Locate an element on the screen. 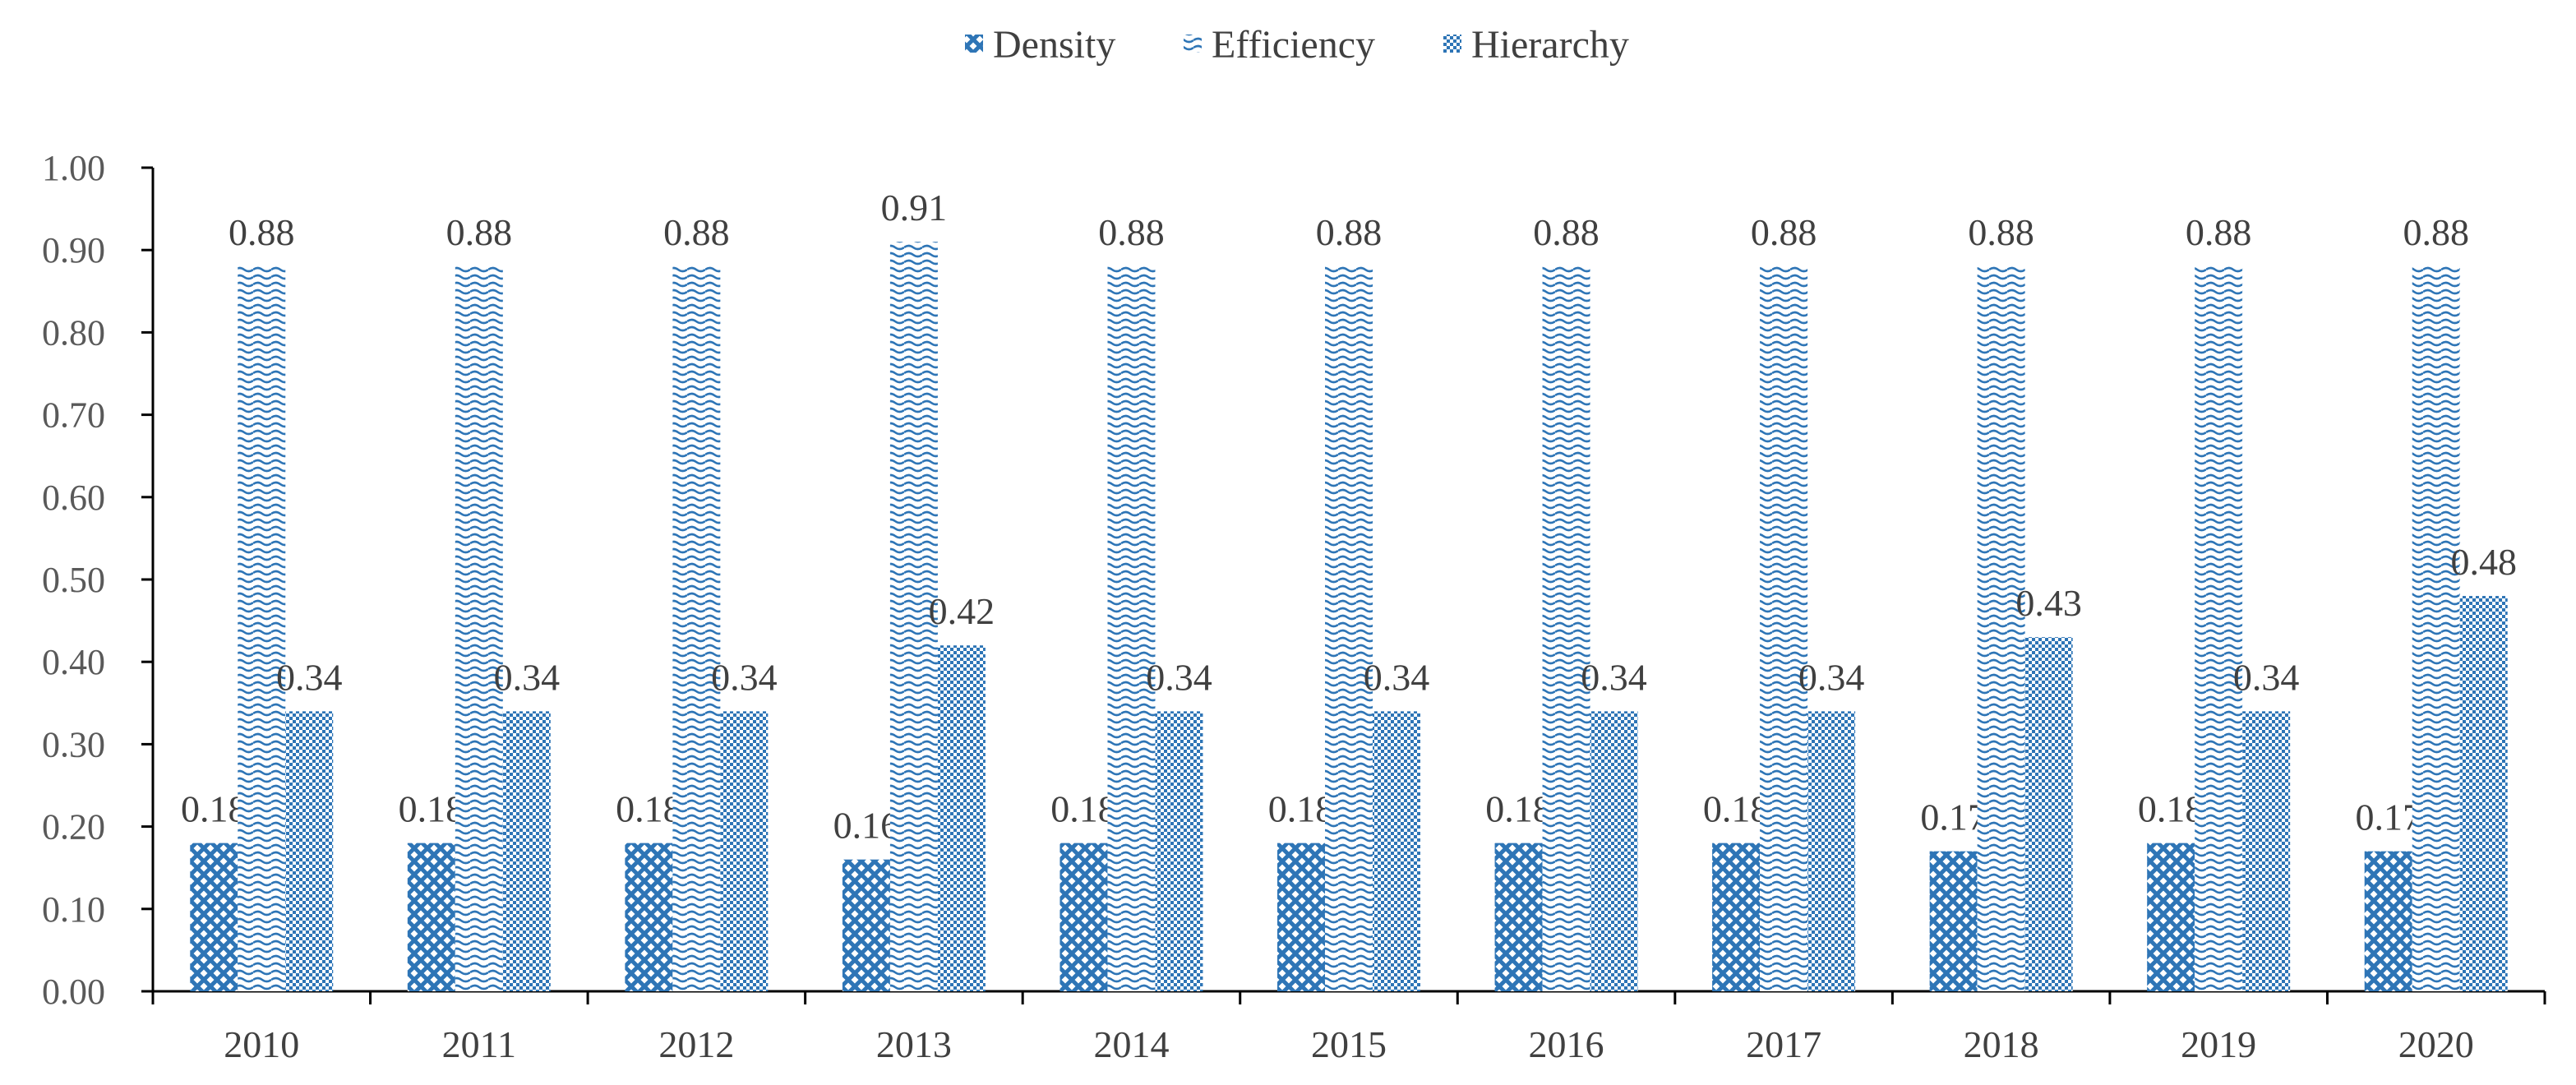 The image size is (2576, 1085). y-tick-label: 0.10 is located at coordinates (73, 910).